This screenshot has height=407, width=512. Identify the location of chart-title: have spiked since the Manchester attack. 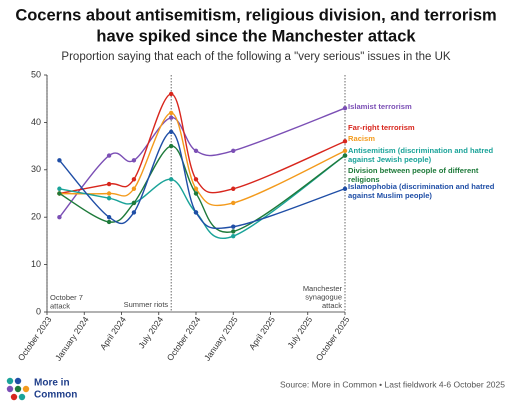
(256, 36).